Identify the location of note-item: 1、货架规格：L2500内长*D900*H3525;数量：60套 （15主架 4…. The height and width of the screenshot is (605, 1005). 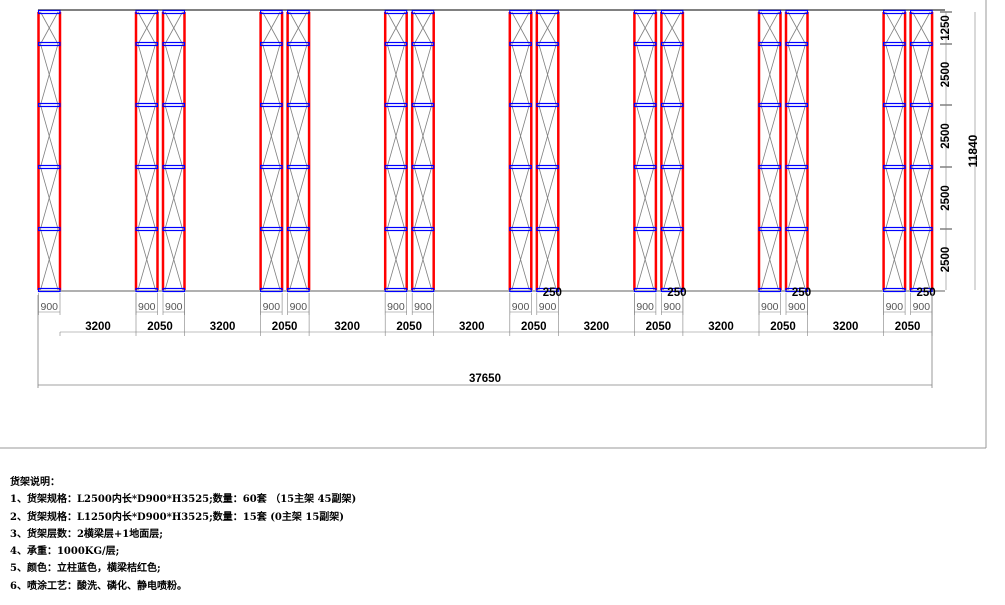
(183, 500).